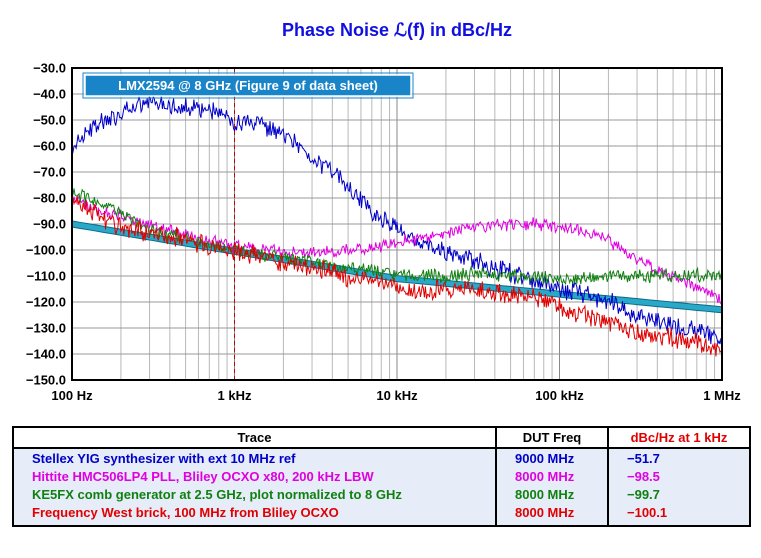 The image size is (761, 558). I want to click on y-tick-label: −40.0, so click(49, 94).